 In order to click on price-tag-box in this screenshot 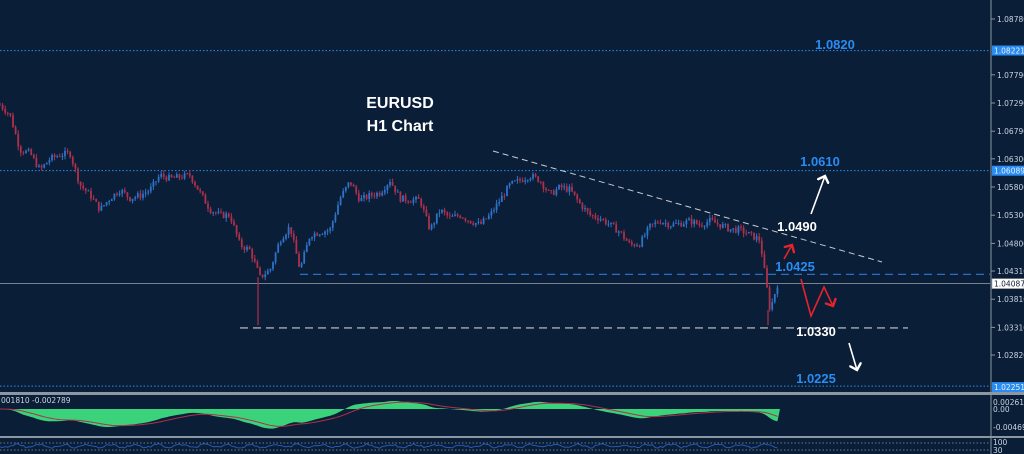, I will do `click(1008, 170)`.